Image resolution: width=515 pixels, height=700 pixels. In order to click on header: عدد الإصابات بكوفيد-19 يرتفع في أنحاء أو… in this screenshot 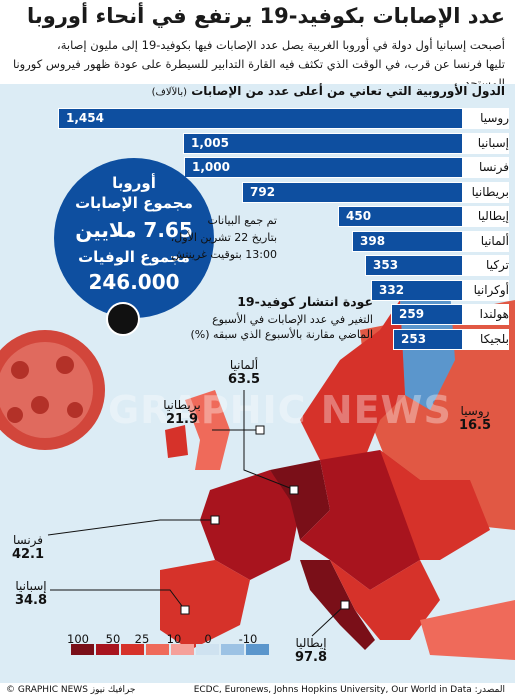, I will do `click(257, 45)`.